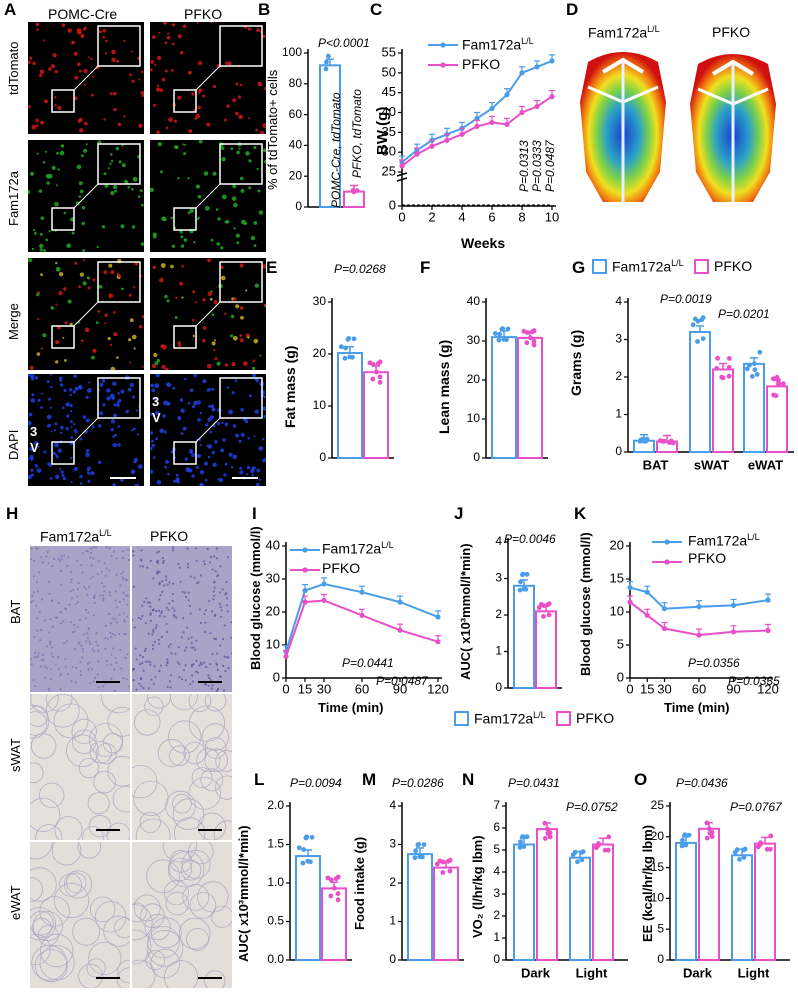 Image resolution: width=798 pixels, height=998 pixels. Describe the element at coordinates (461, 718) in the screenshot. I see `mid-legend-swatch-control` at that location.